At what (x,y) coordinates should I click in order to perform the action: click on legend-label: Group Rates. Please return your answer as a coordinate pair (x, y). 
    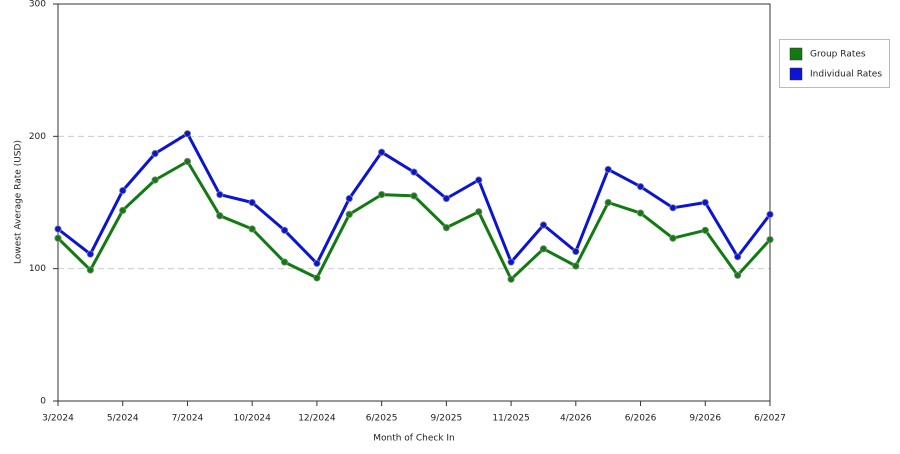
    Looking at the image, I should click on (838, 55).